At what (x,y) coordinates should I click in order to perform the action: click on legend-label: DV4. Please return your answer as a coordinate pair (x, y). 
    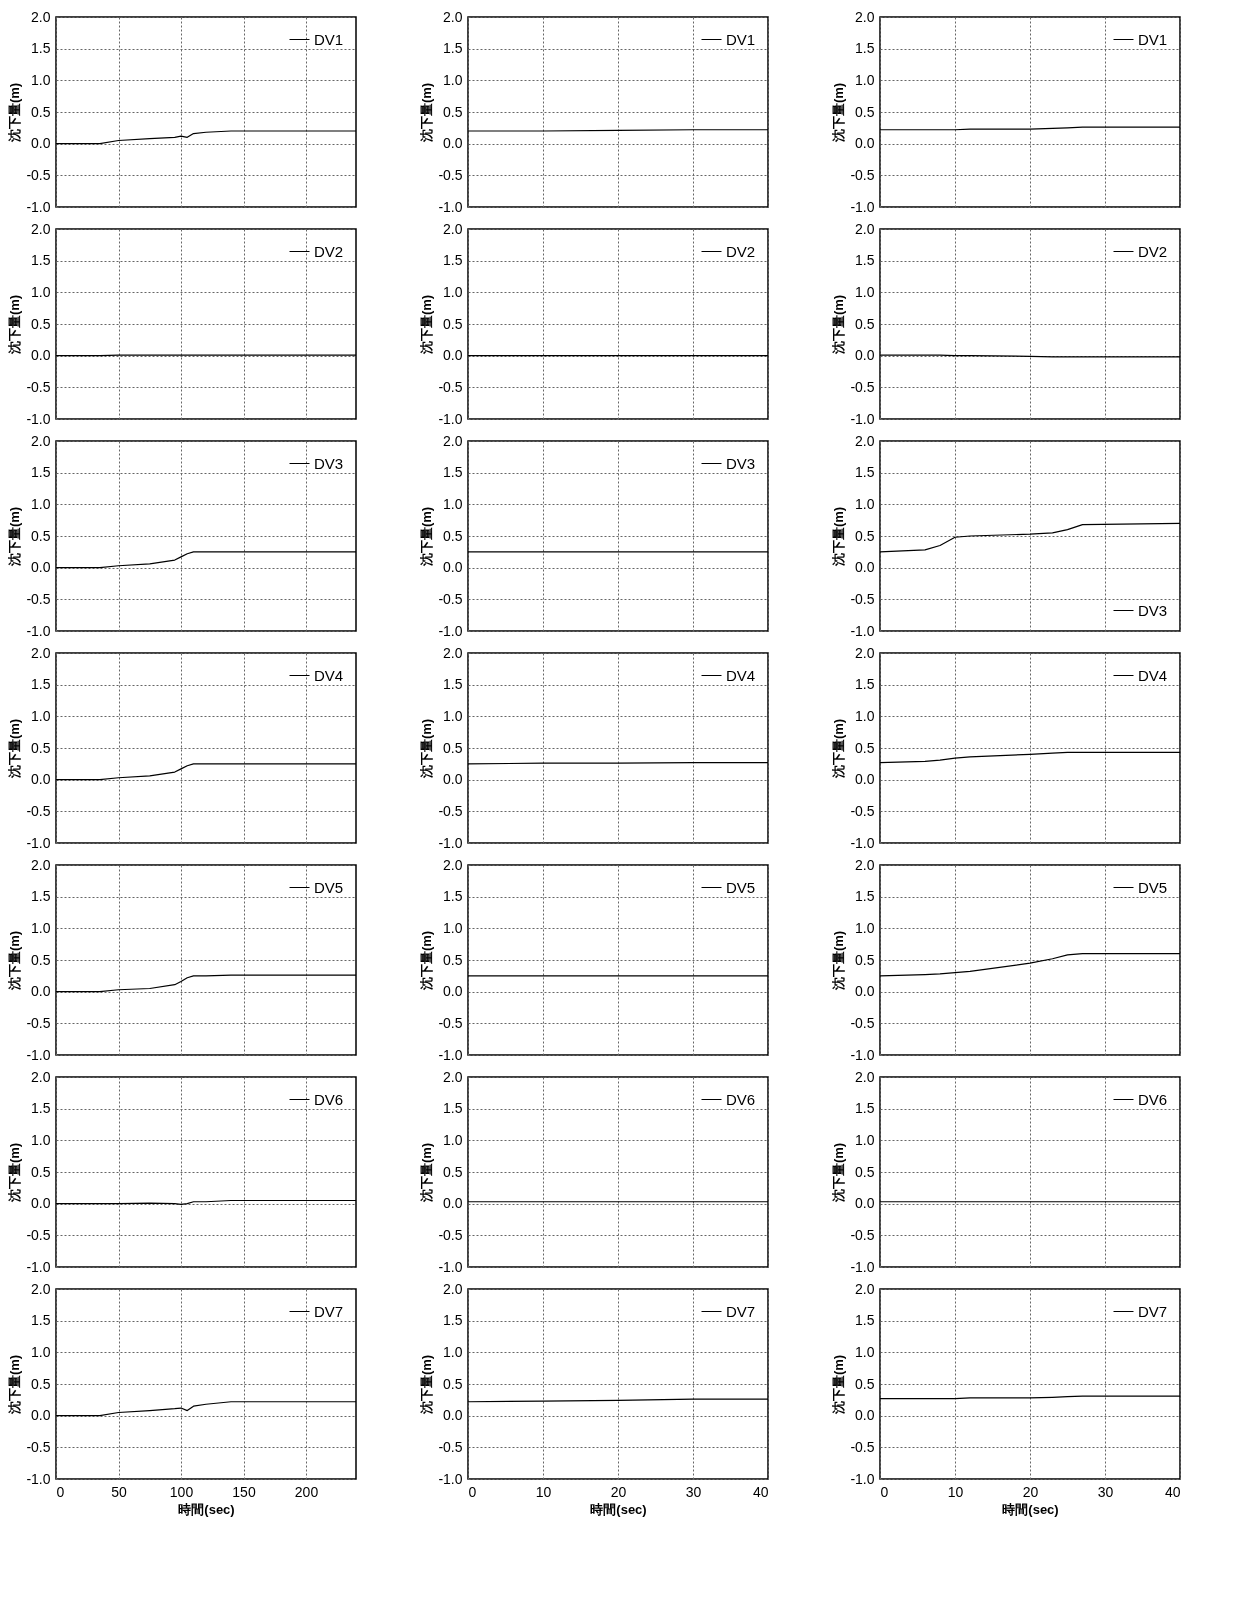
    Looking at the image, I should click on (329, 675).